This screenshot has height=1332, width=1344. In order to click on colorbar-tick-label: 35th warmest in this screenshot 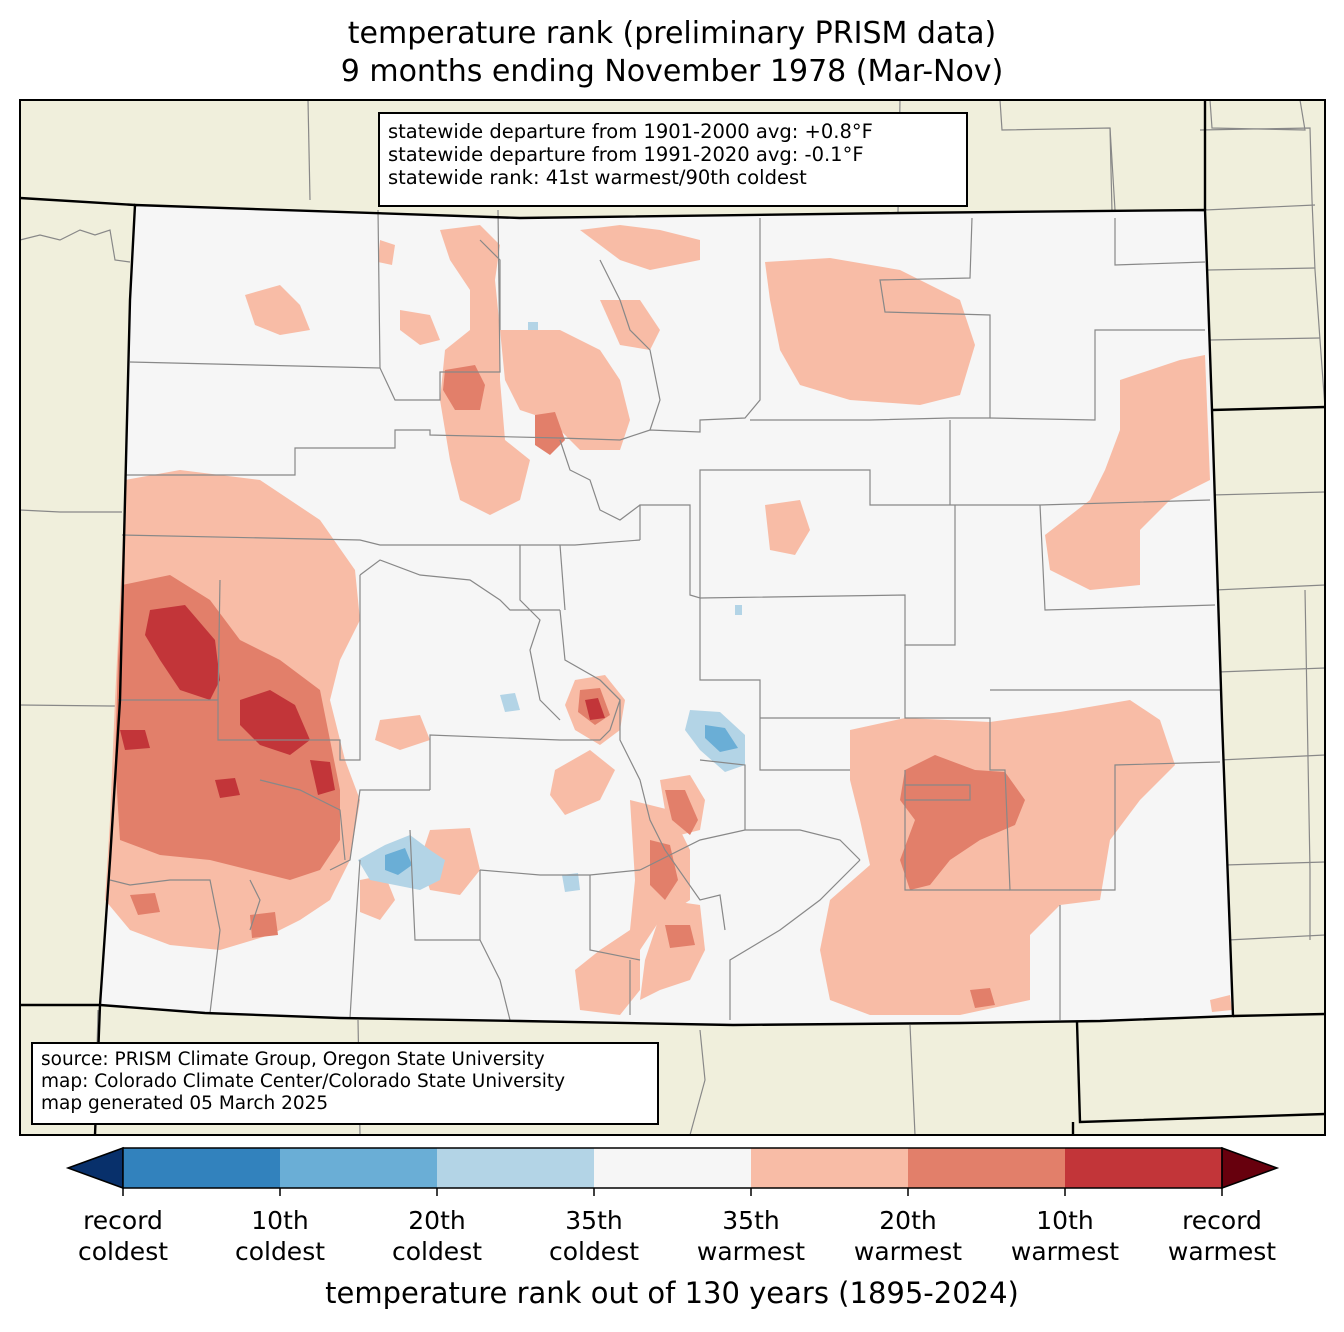, I will do `click(751, 1236)`.